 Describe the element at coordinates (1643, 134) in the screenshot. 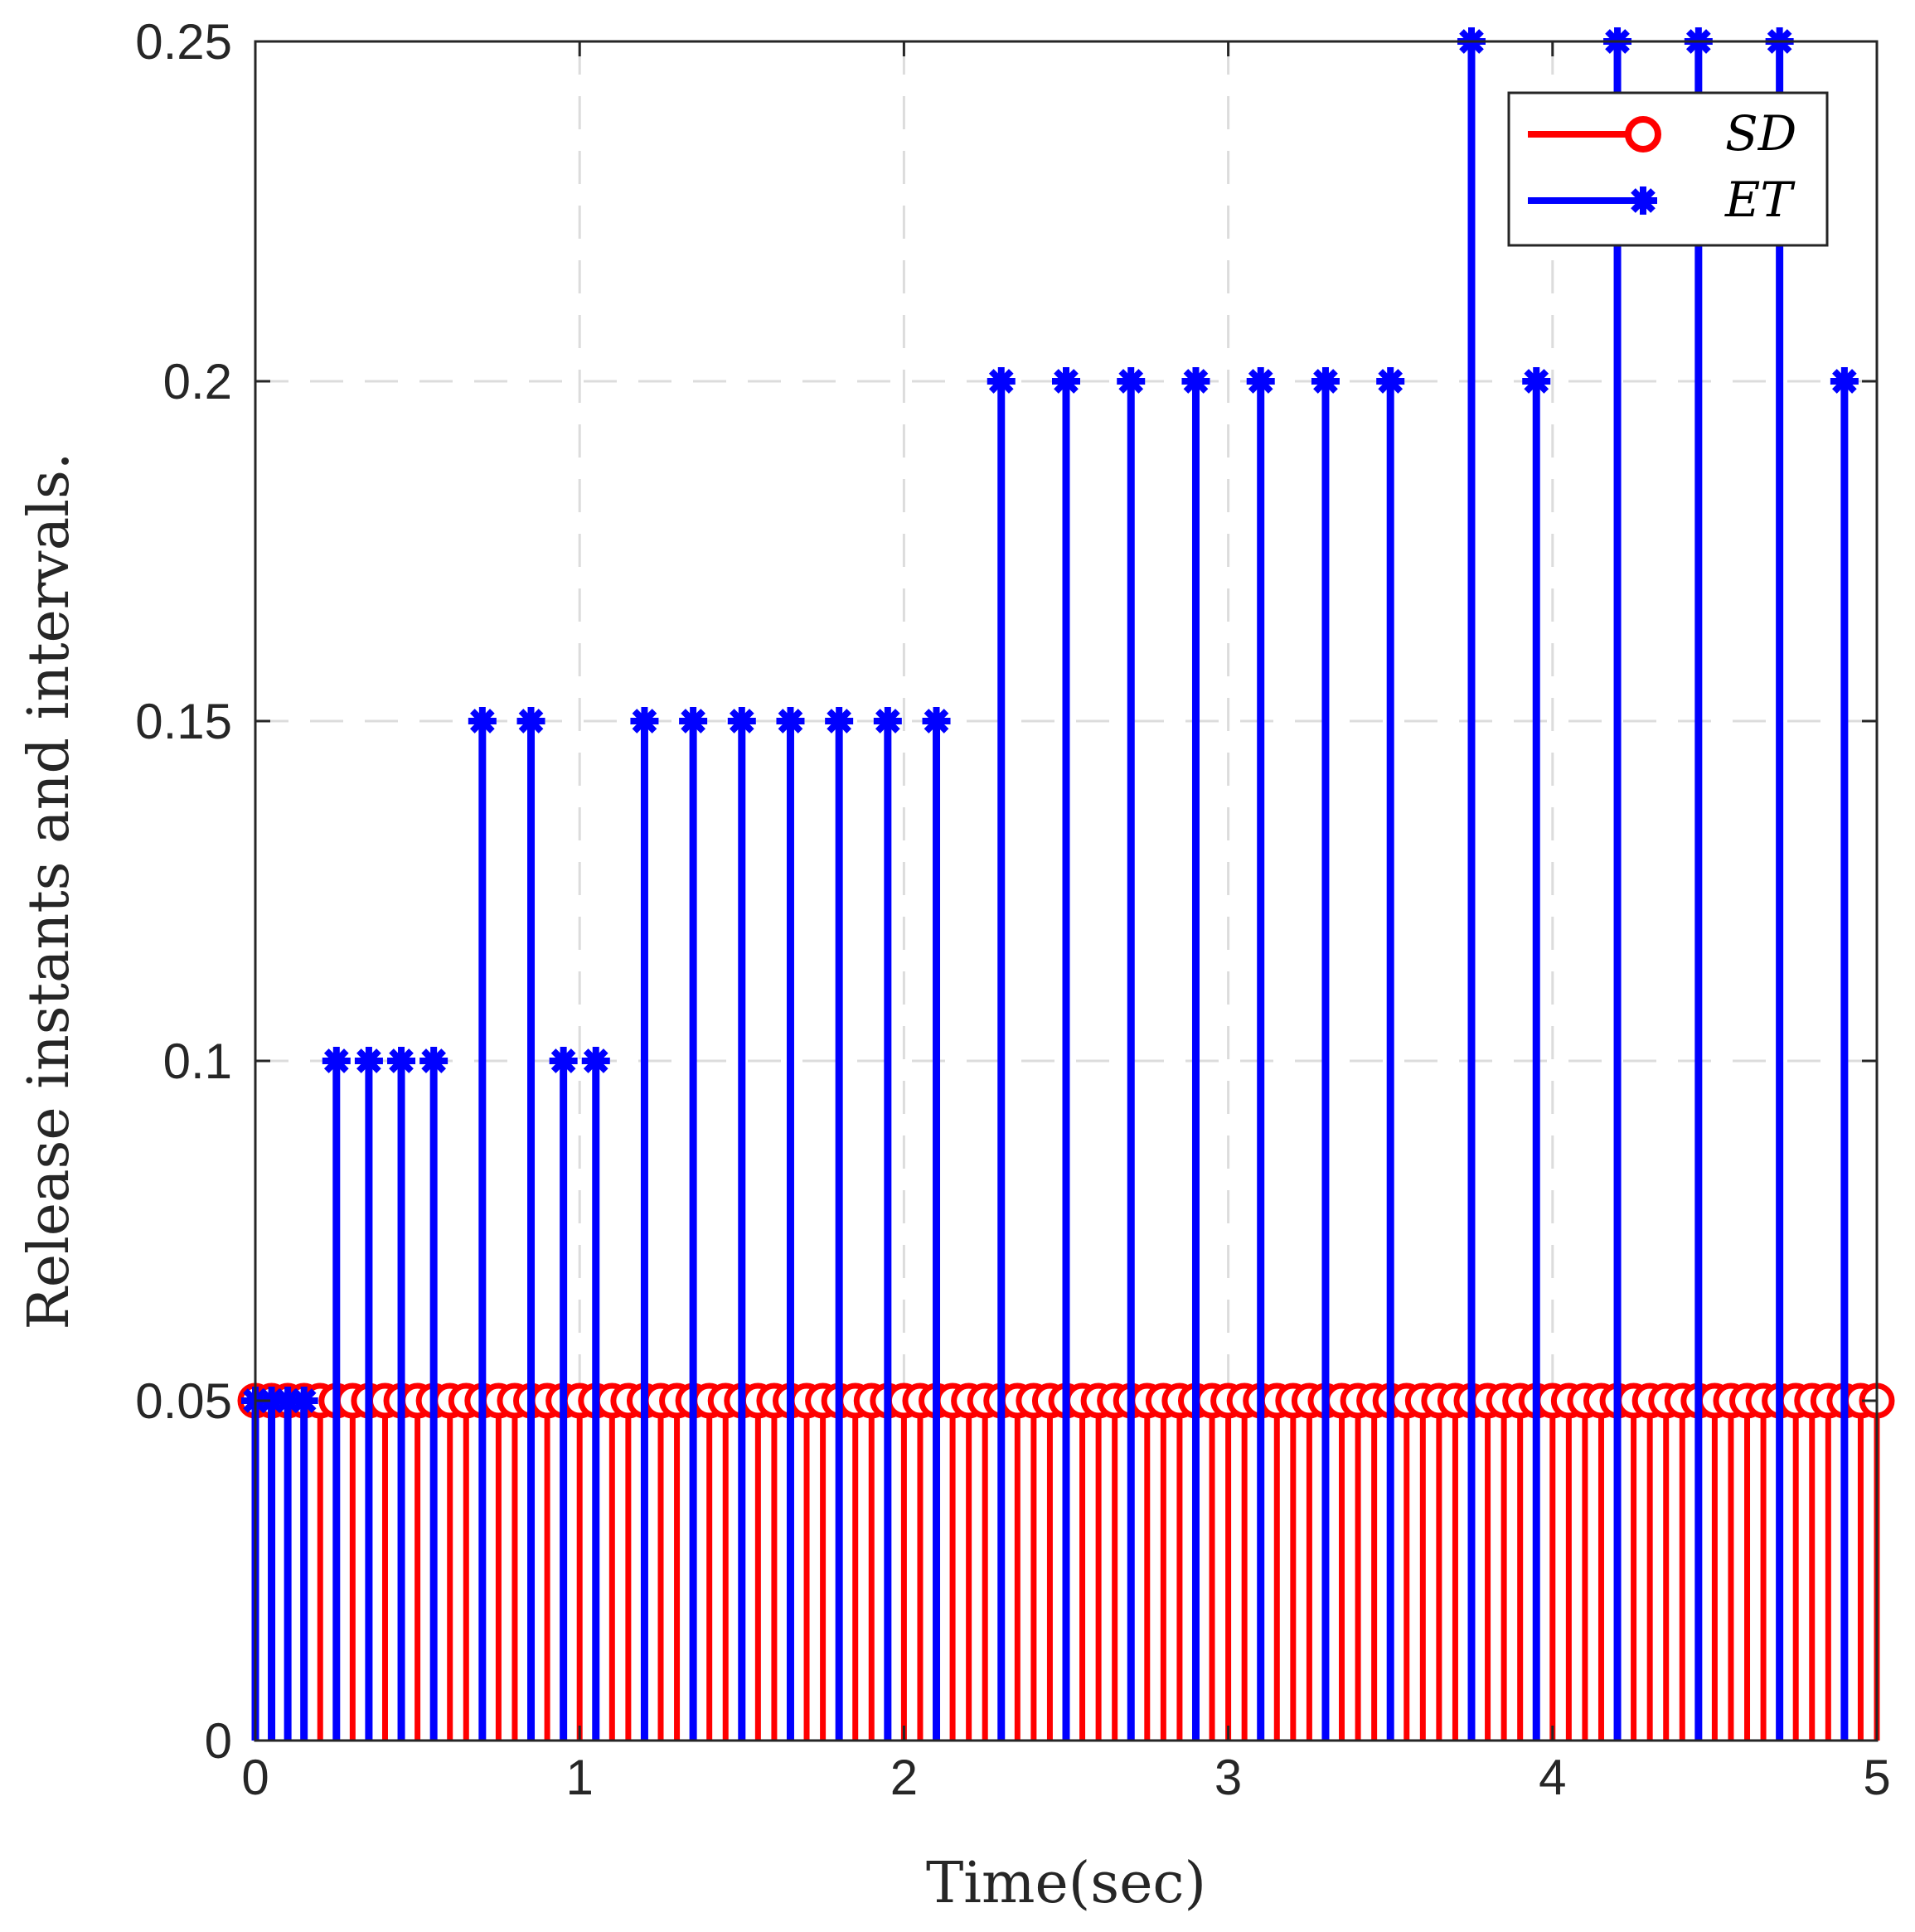

I see `legend-sd-marker` at that location.